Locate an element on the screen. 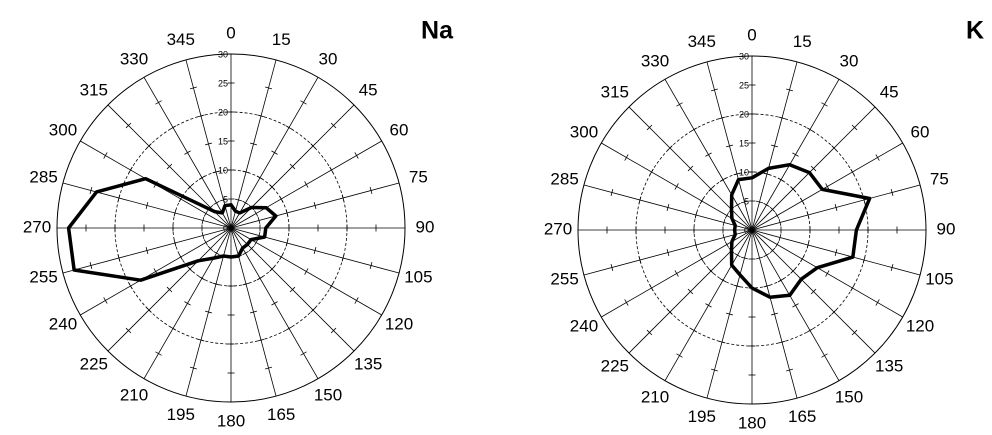  r-tick-label: 25 is located at coordinates (223, 83).